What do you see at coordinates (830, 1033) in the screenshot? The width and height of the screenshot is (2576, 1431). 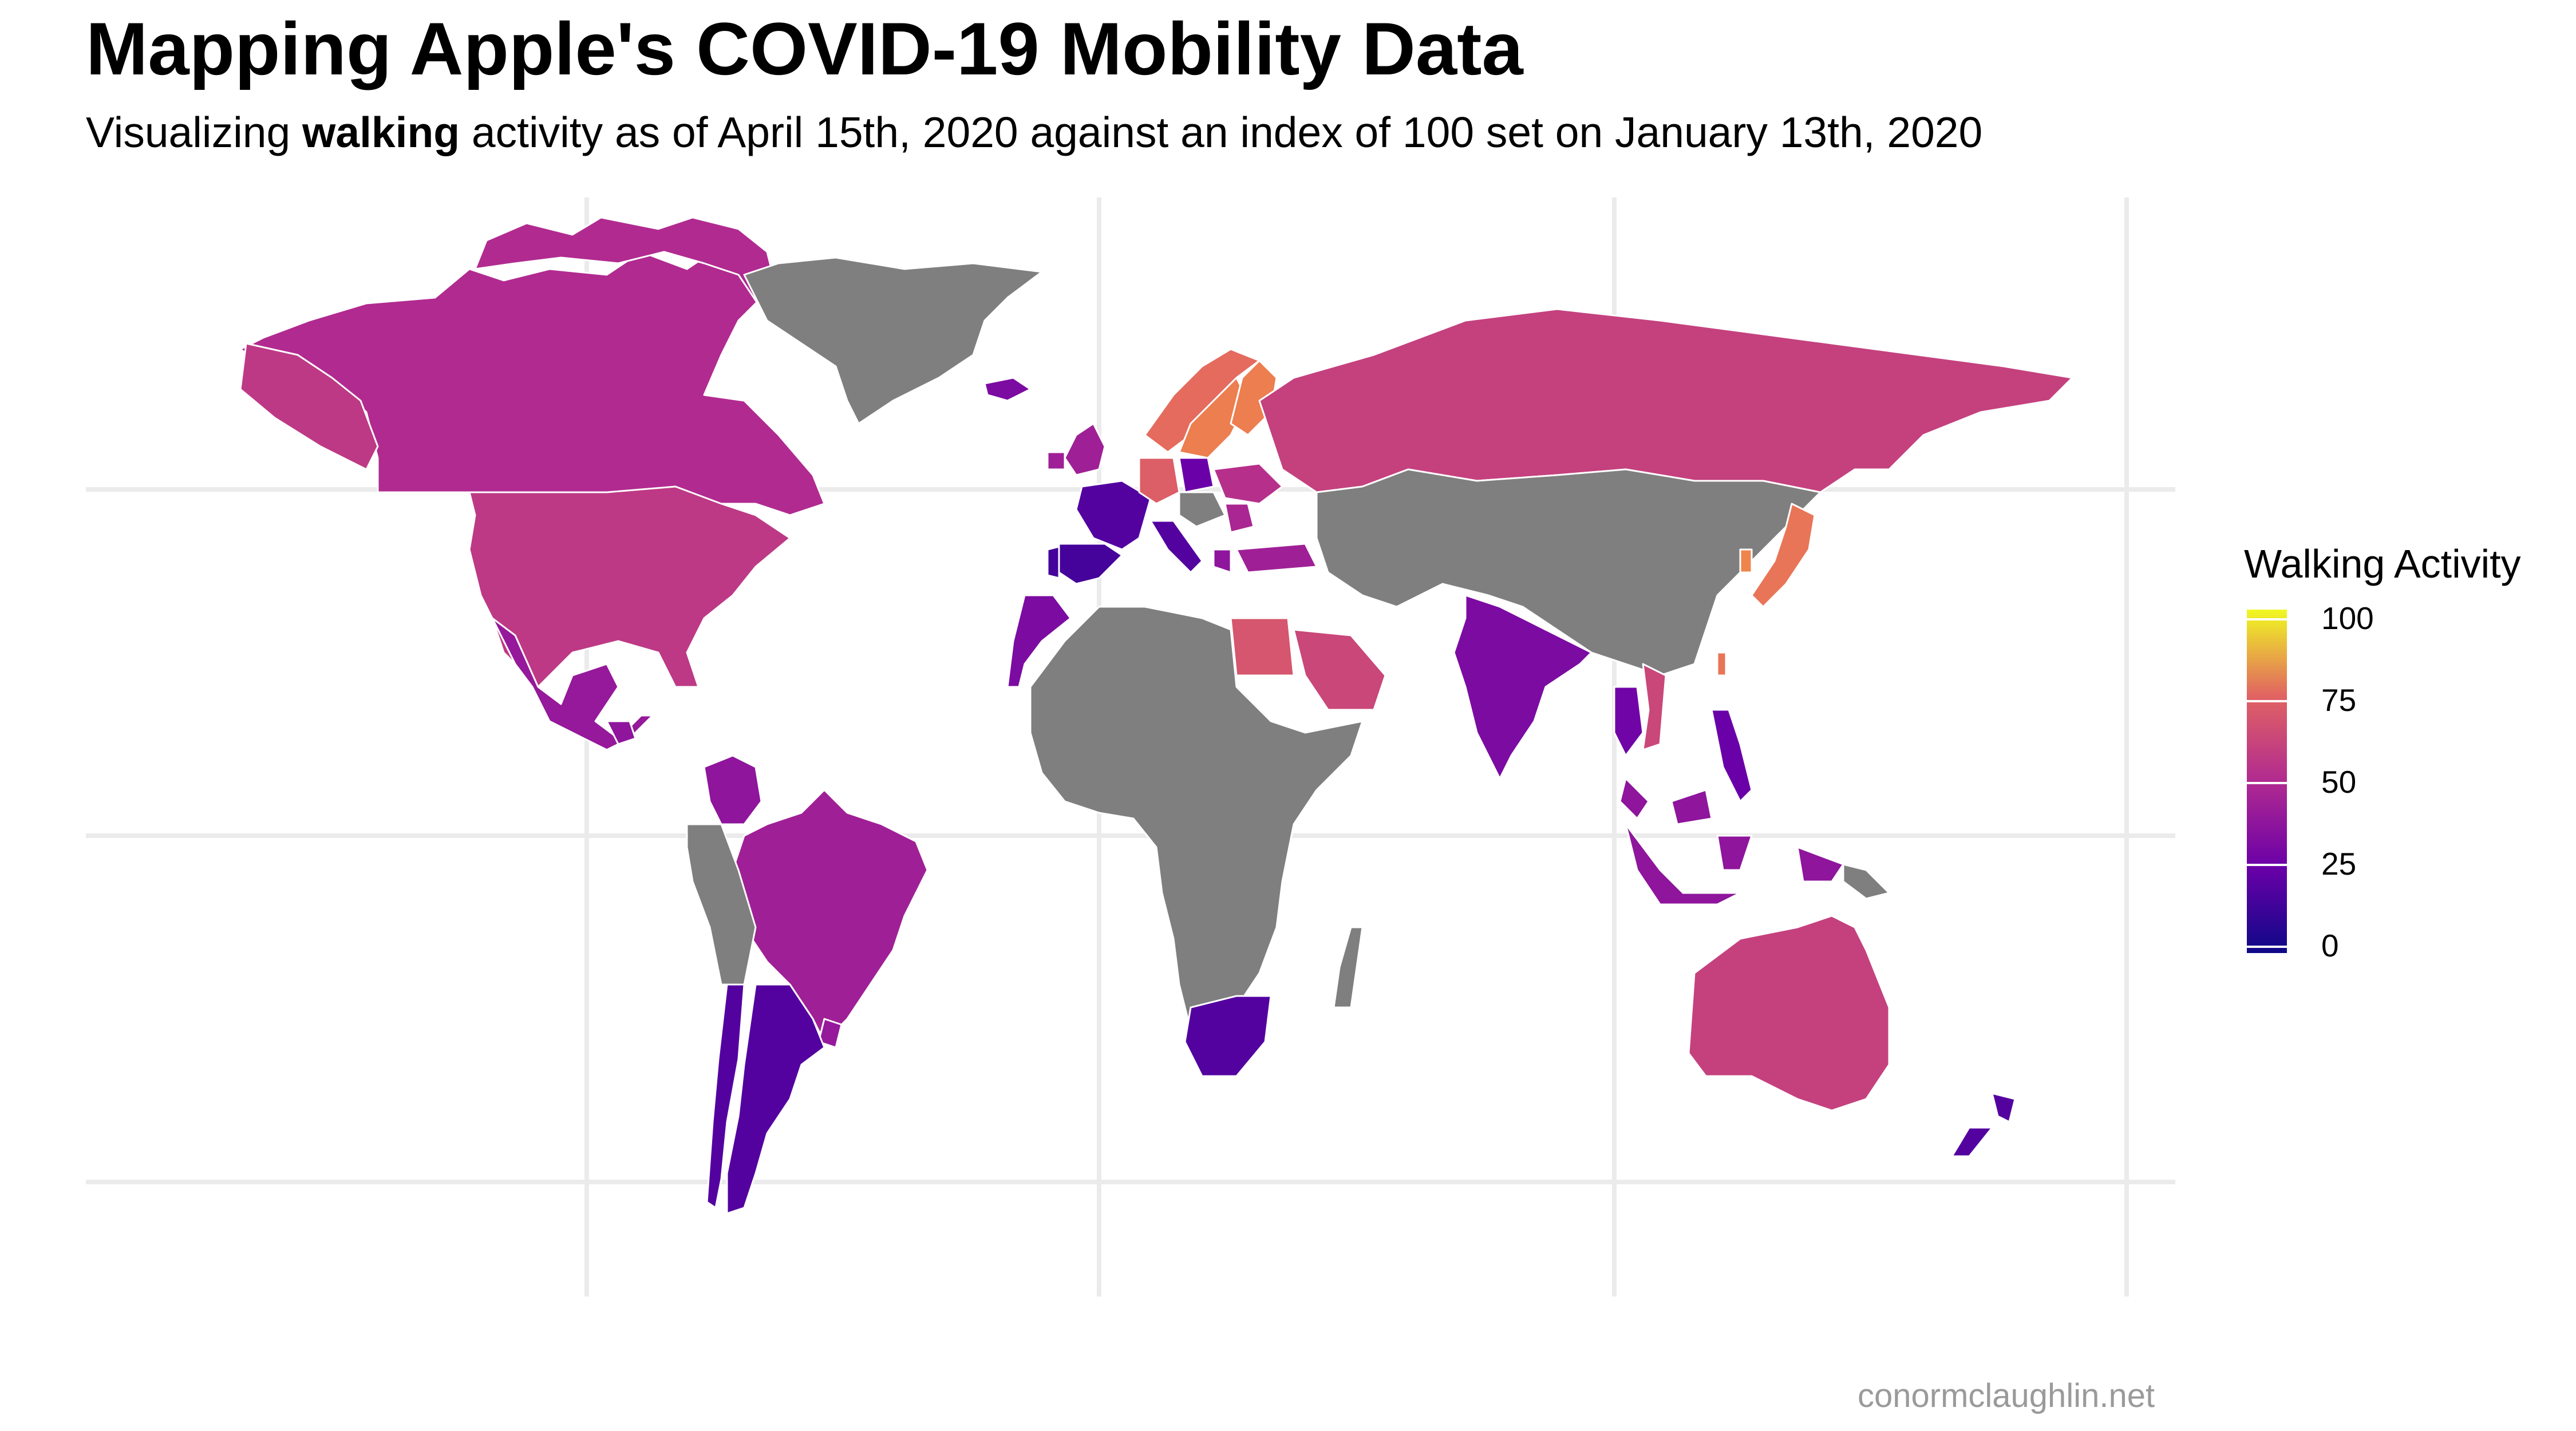 I see `country-uruguay` at bounding box center [830, 1033].